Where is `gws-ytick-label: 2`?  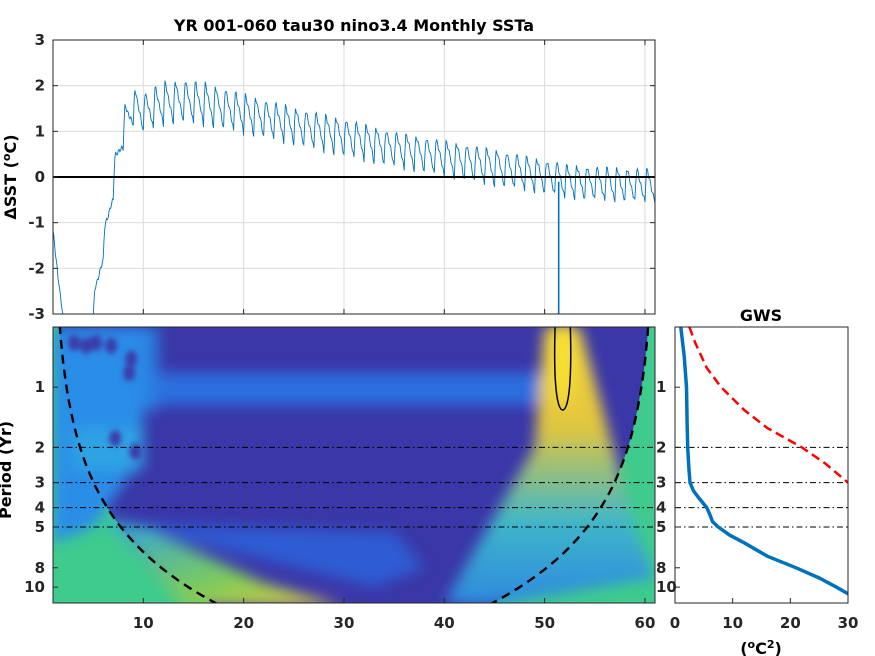
gws-ytick-label: 2 is located at coordinates (661, 447).